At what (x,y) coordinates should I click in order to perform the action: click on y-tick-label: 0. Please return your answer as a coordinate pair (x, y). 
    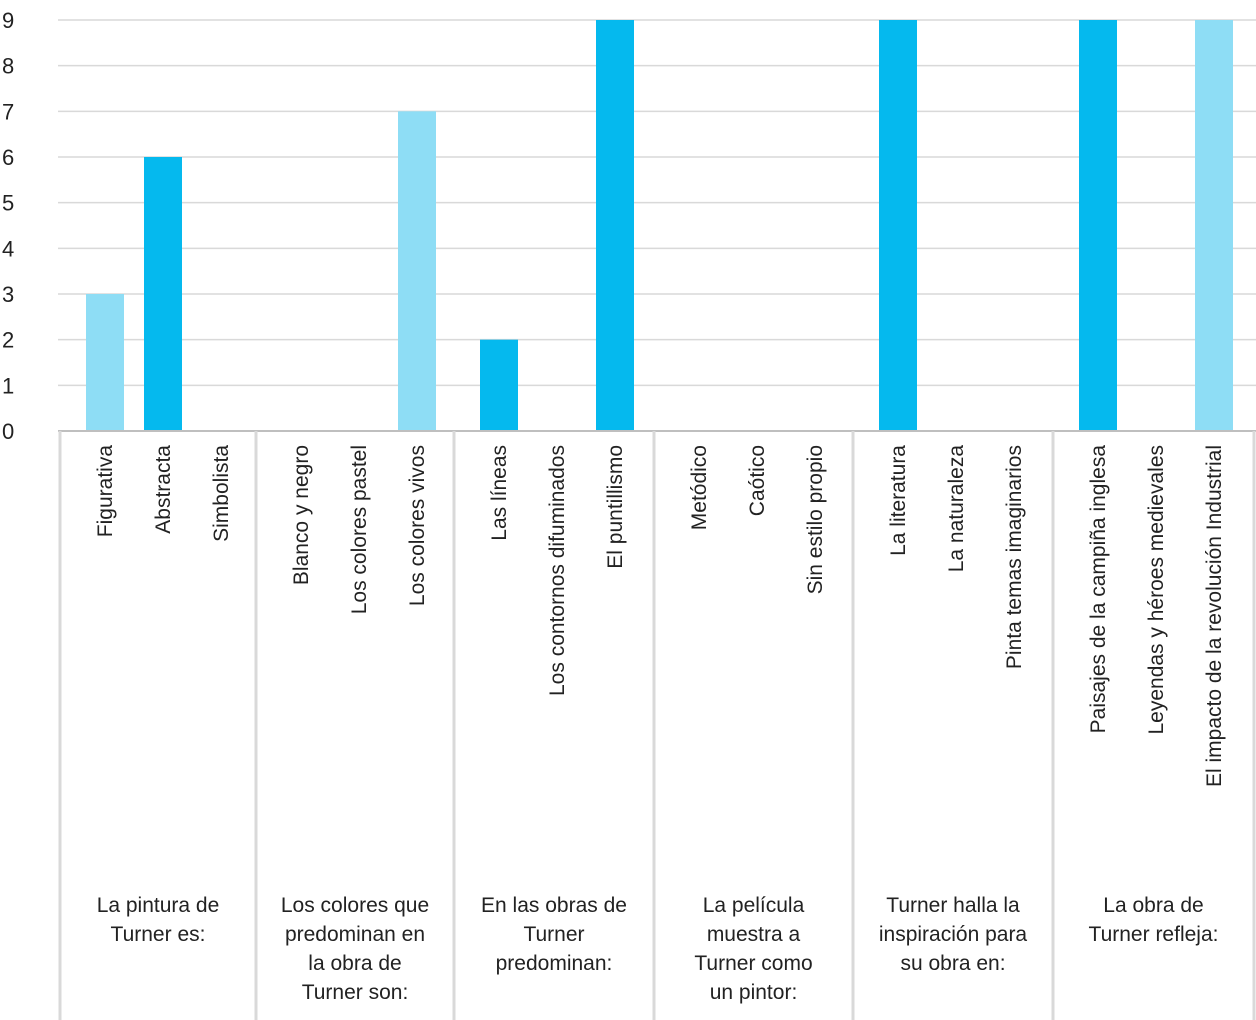
    Looking at the image, I should click on (8, 431).